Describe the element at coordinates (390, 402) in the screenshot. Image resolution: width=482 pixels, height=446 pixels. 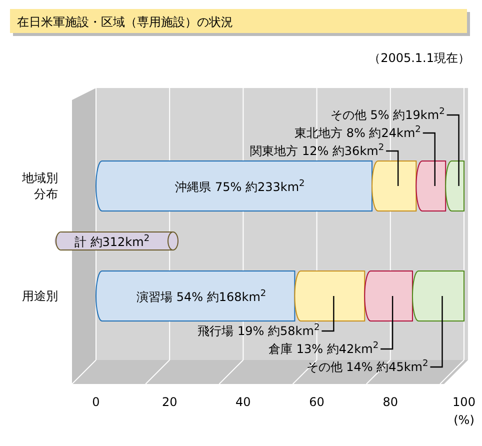
I see `x-tick-label: 80` at that location.